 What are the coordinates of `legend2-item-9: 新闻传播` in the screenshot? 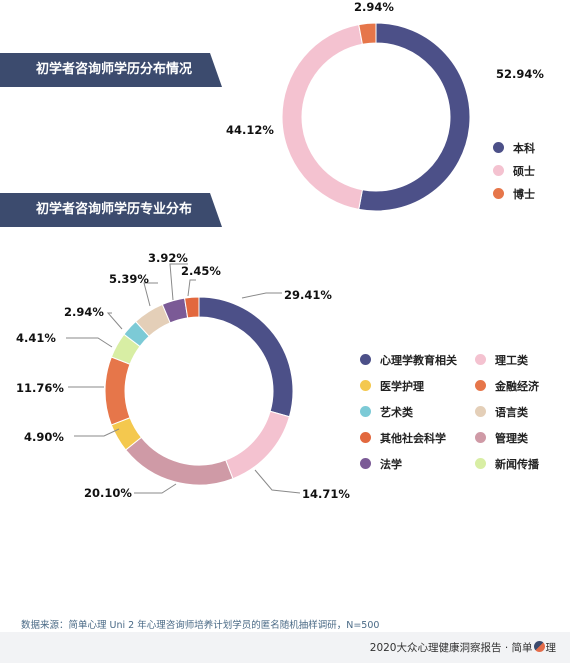 It's located at (507, 464).